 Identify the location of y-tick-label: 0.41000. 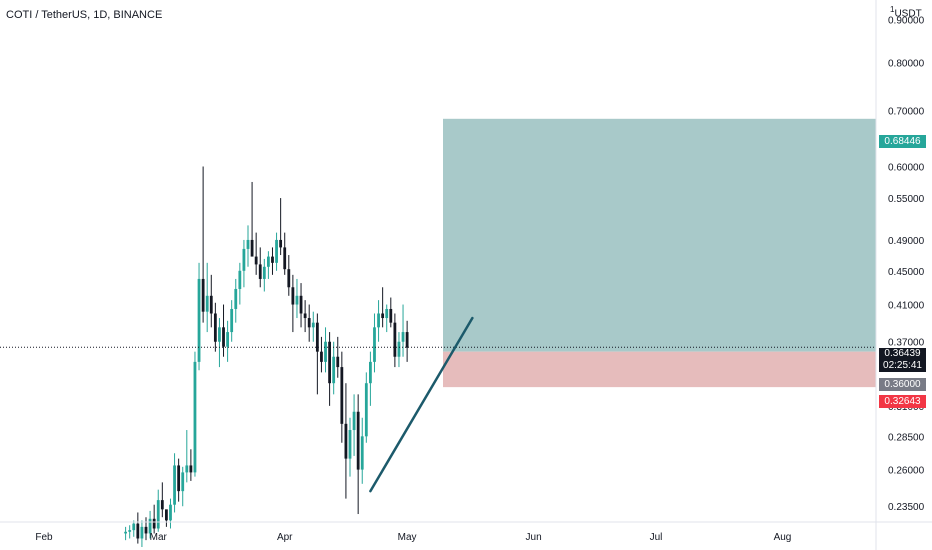
(906, 306).